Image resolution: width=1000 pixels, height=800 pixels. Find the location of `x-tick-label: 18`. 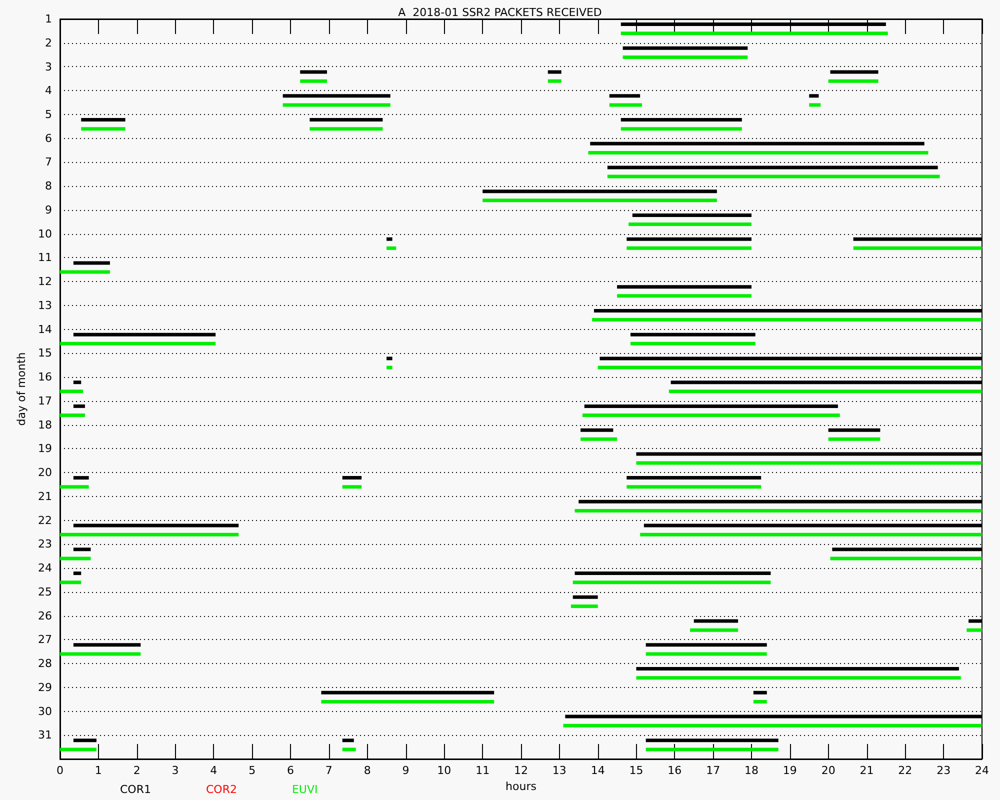

x-tick-label: 18 is located at coordinates (751, 770).